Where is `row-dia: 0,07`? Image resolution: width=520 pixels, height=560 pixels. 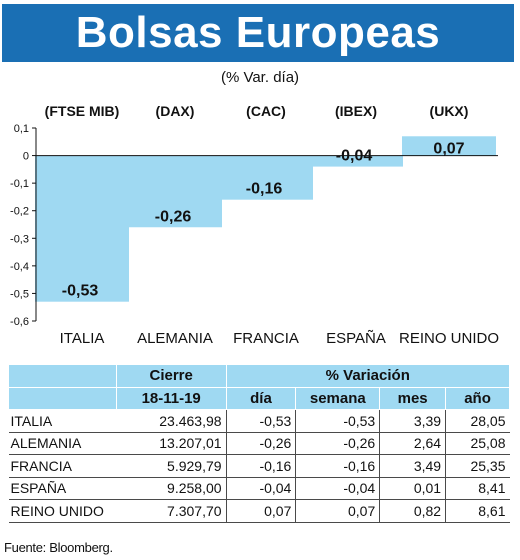 row-dia: 0,07 is located at coordinates (260, 511).